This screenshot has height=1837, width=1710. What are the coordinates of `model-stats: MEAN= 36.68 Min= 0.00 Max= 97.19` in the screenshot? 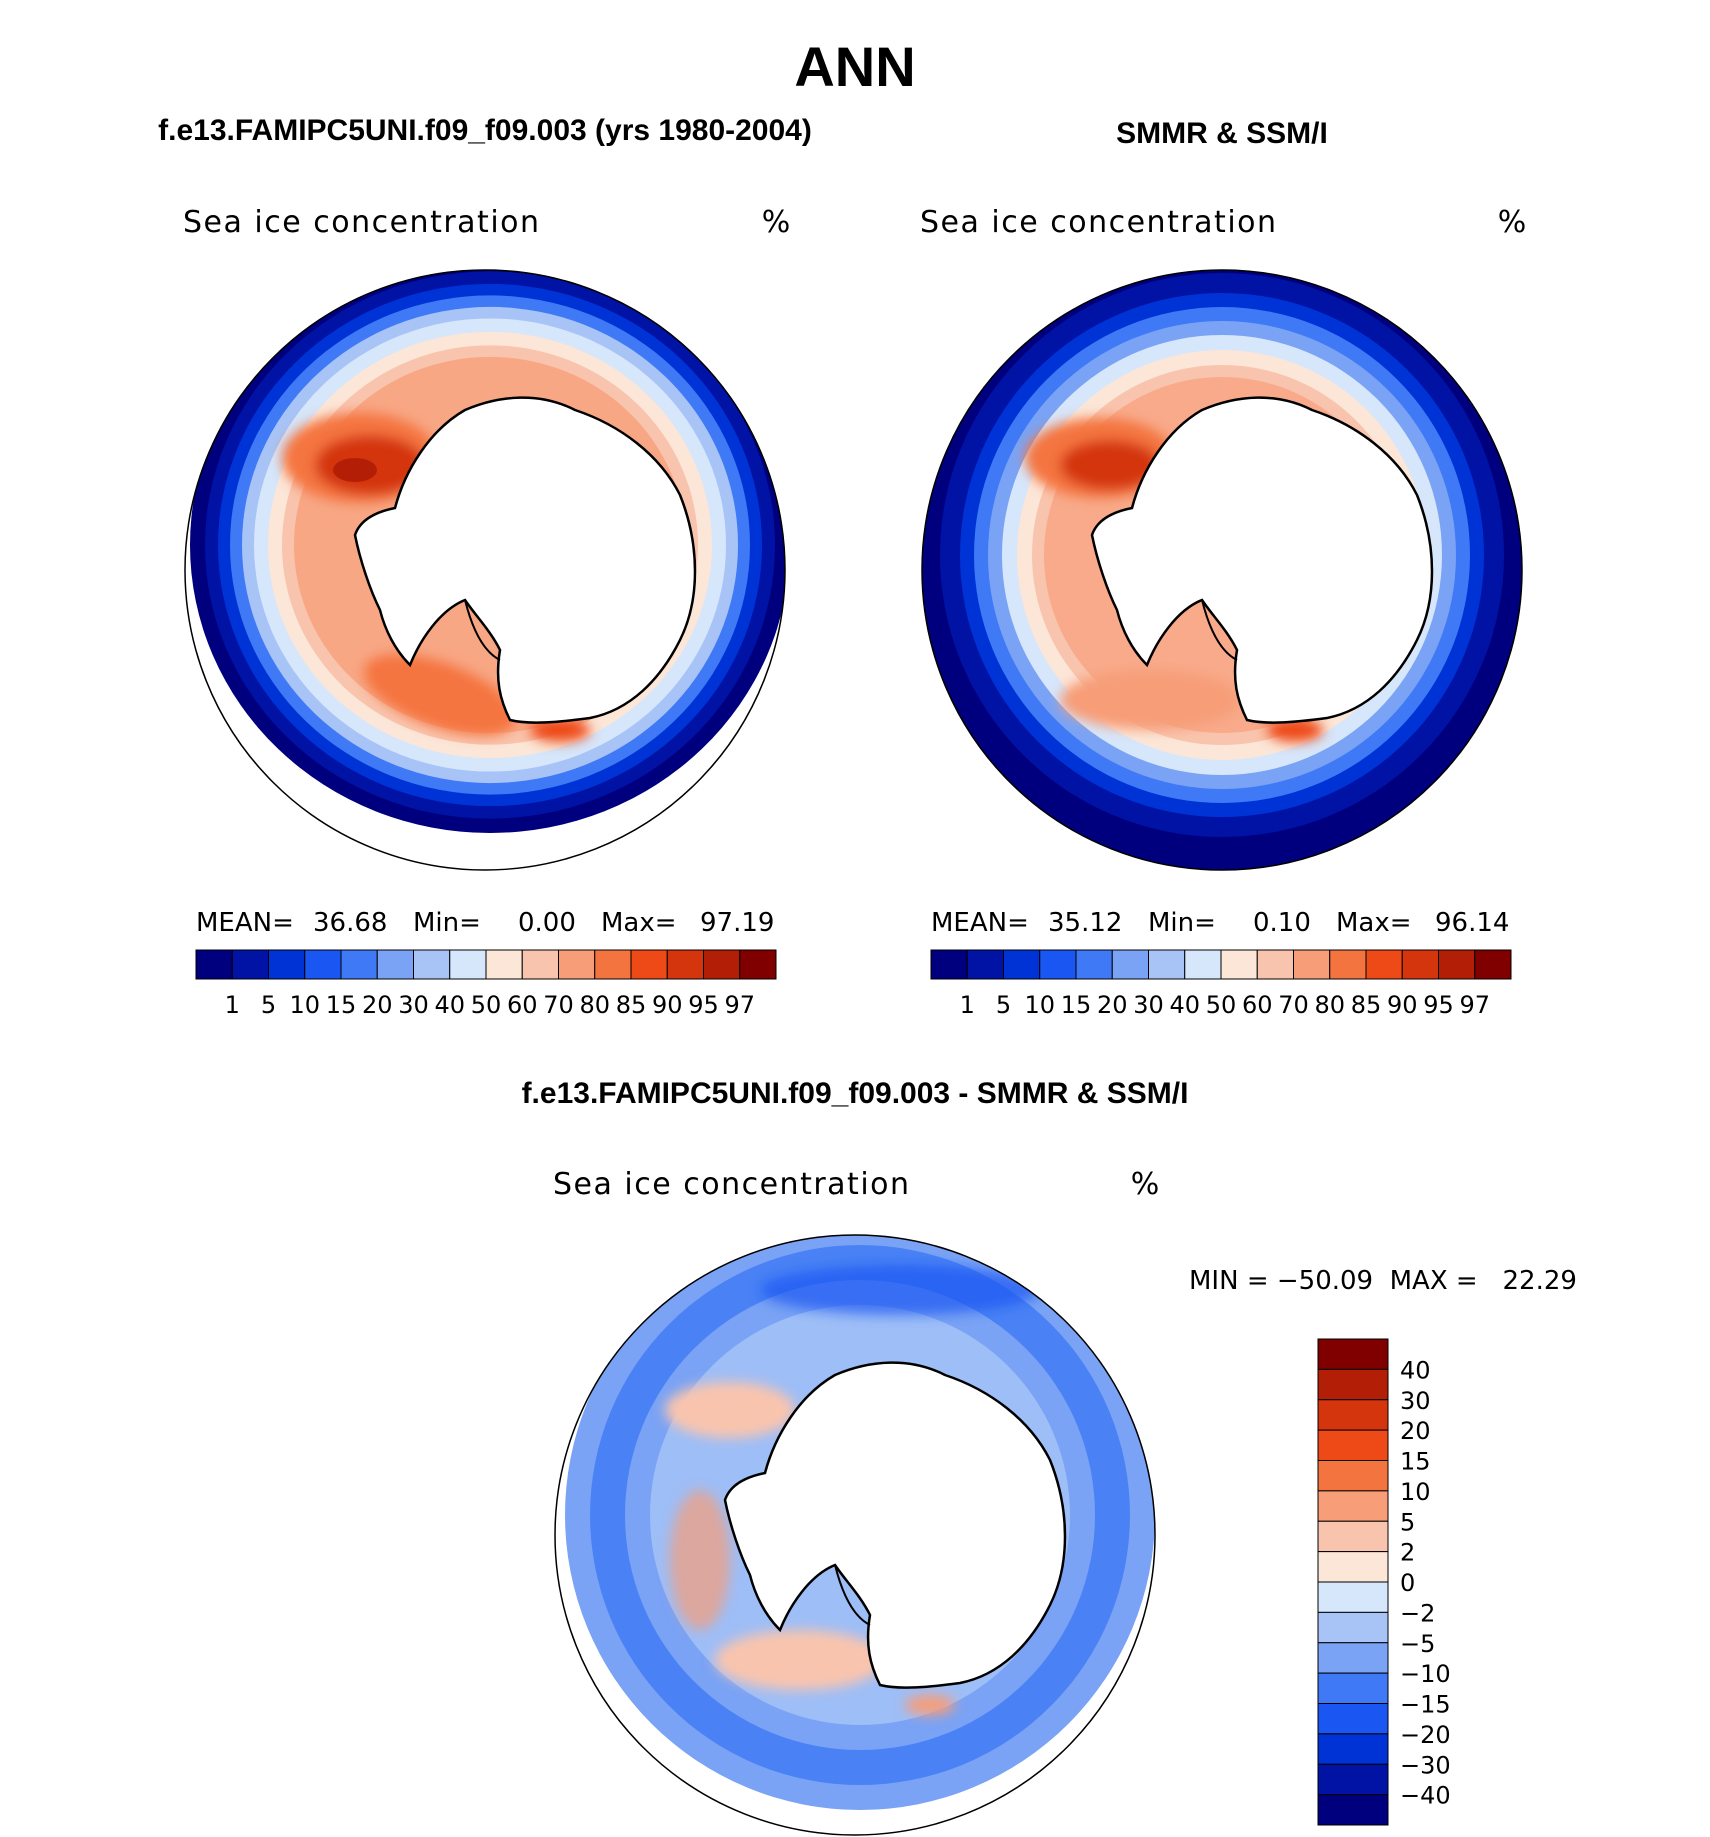 It's located at (485, 923).